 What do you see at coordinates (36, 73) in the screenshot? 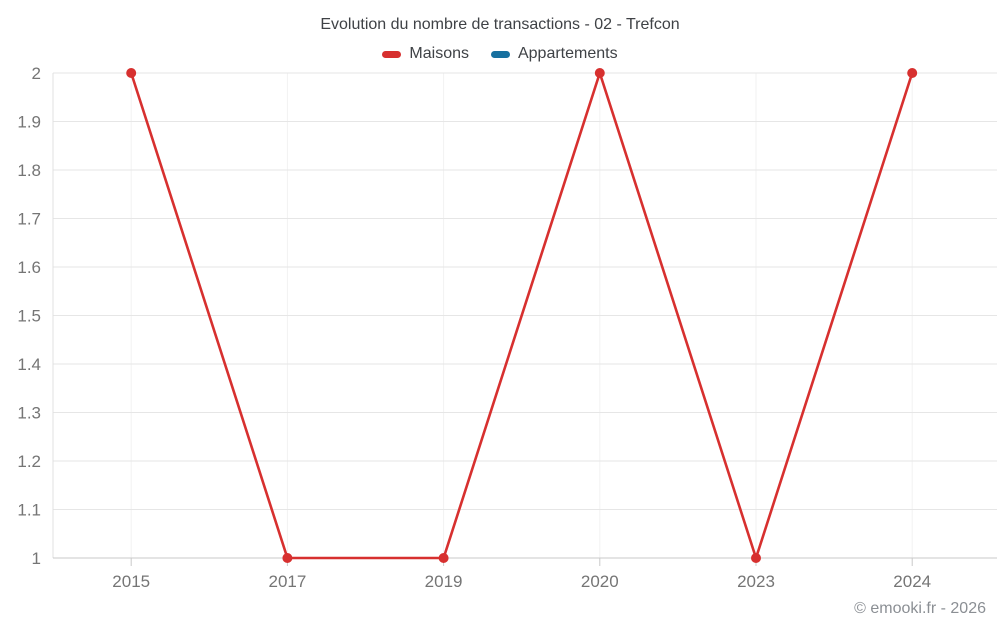
I see `y-axis-tick-label: 2` at bounding box center [36, 73].